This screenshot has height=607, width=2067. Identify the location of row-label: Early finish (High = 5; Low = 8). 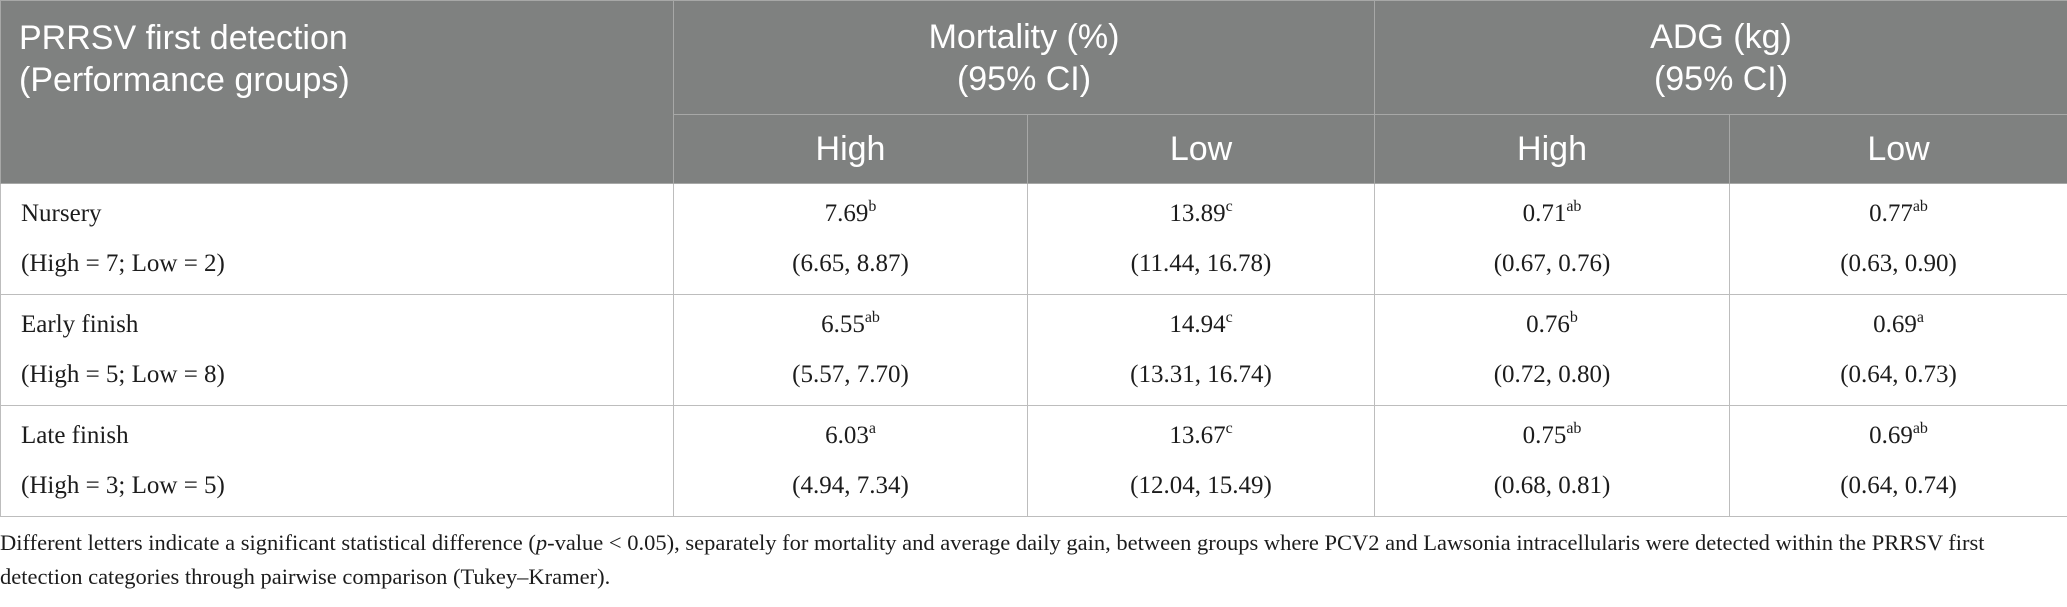
(337, 350).